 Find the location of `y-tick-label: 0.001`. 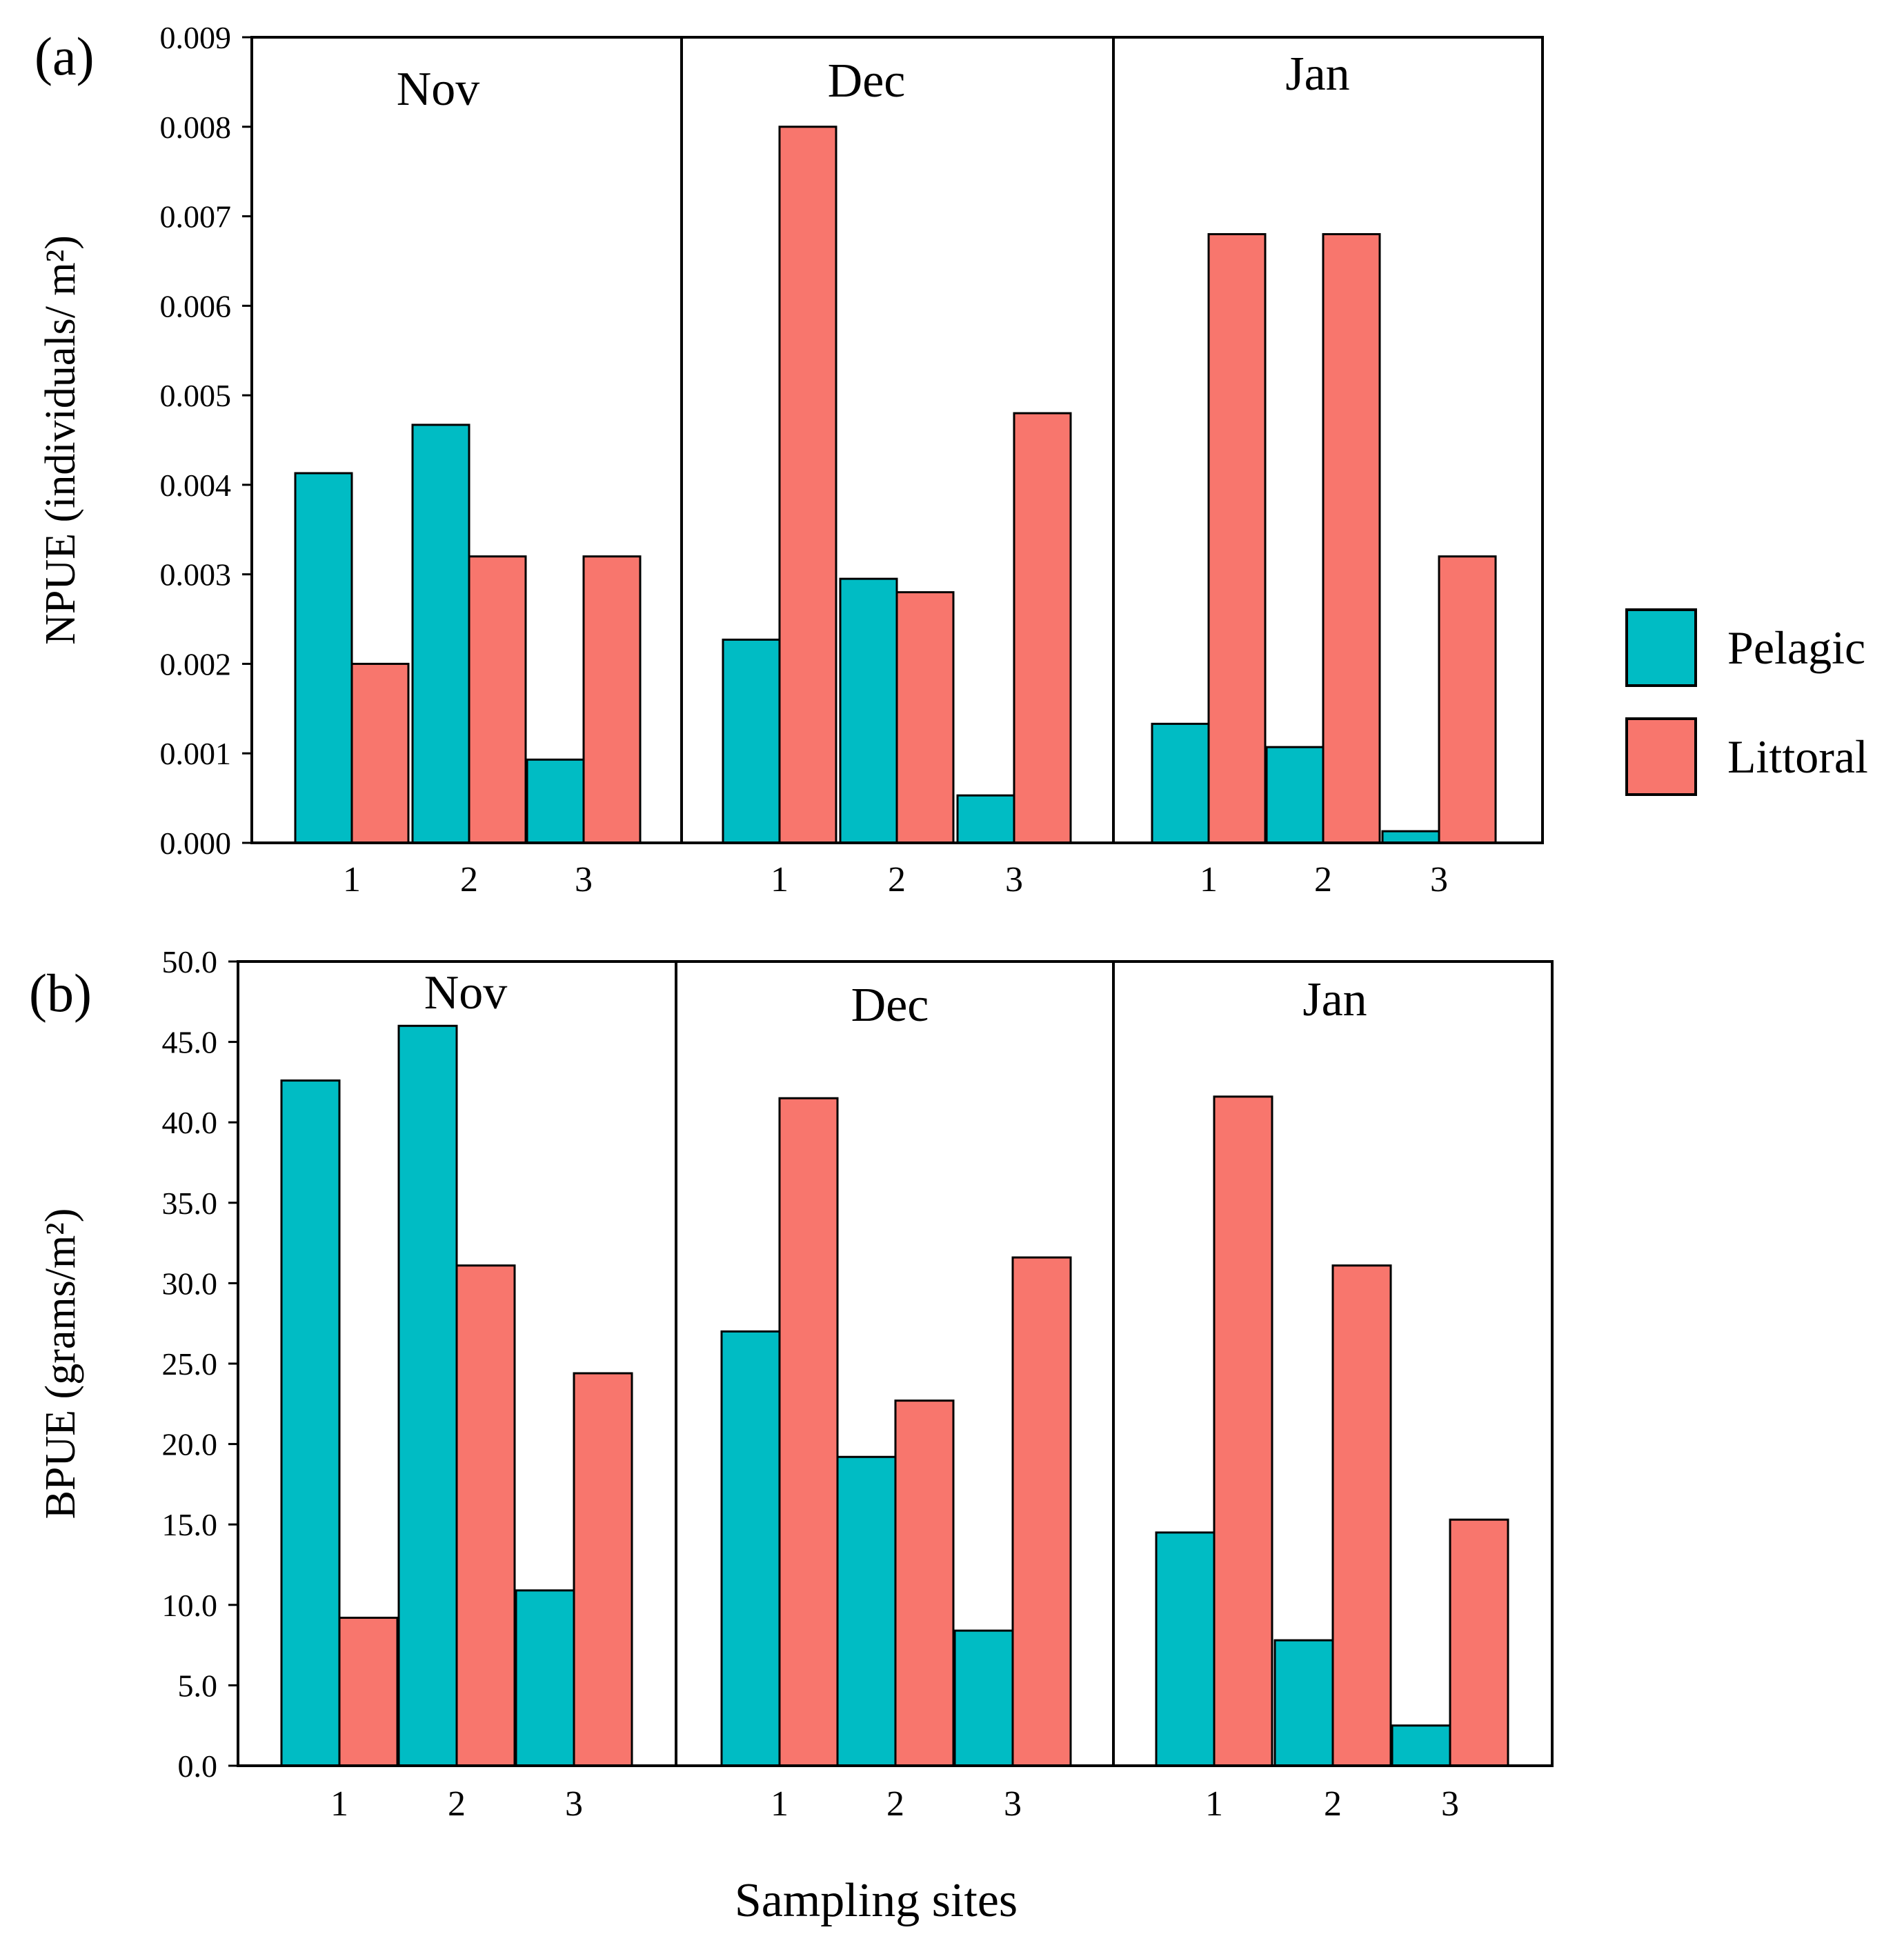

y-tick-label: 0.001 is located at coordinates (196, 753).